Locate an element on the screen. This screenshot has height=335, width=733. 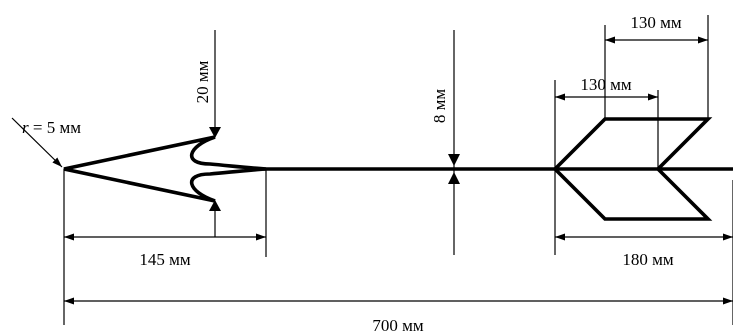
dim-arrowheads-shaft-thickness is located at coordinates (454, 169).